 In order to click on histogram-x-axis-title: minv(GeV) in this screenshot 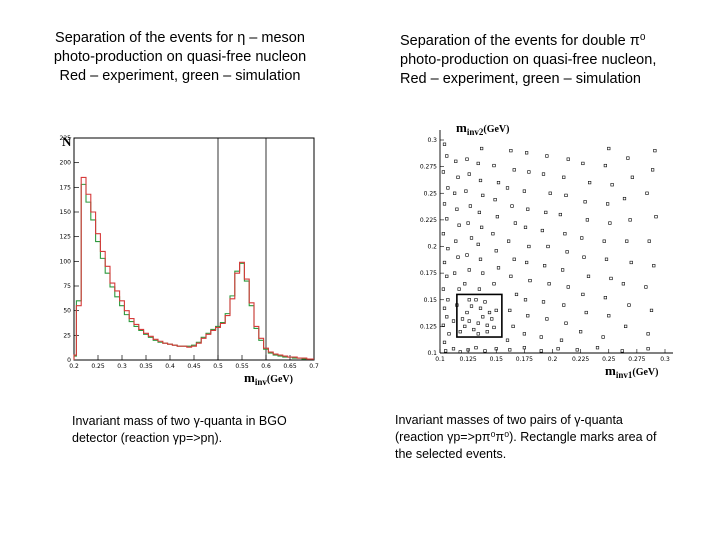, I will do `click(268, 378)`.